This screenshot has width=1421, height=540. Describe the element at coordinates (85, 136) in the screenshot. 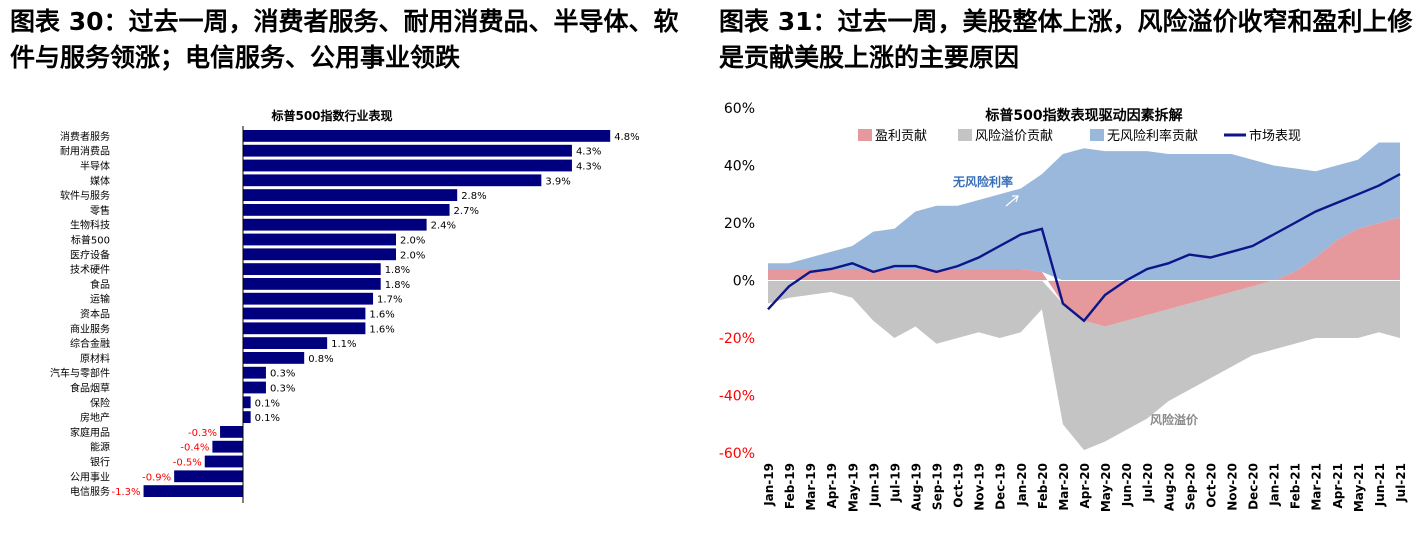

I see `sector-label: 消费者服务` at that location.